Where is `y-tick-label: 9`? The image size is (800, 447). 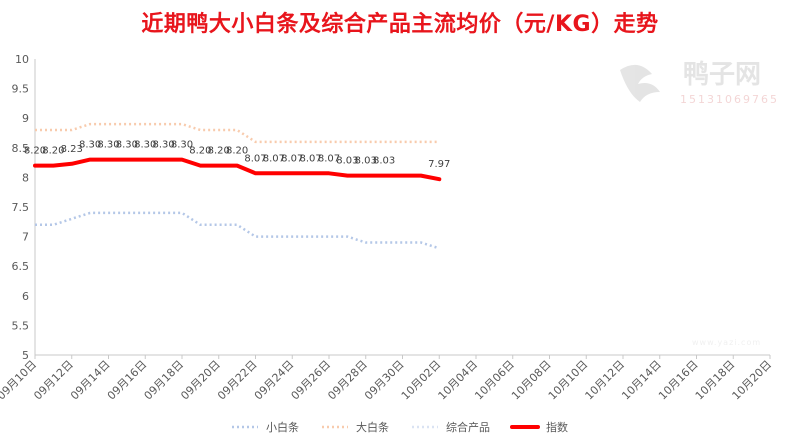 y-tick-label: 9 is located at coordinates (25, 118).